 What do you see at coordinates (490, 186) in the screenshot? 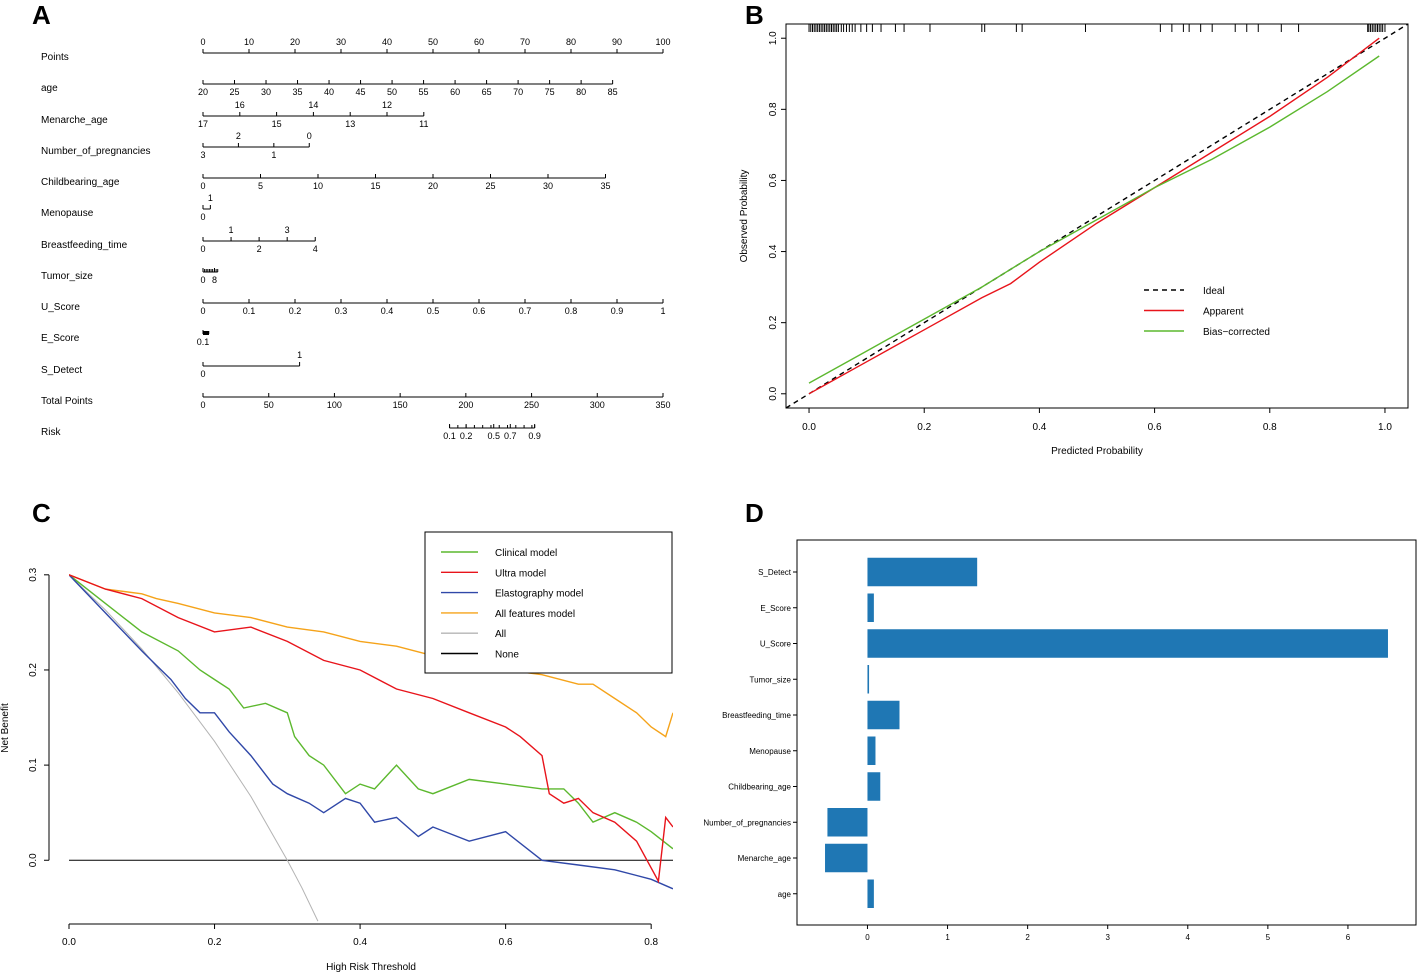
I see `nomogram-tick-label: 25` at bounding box center [490, 186].